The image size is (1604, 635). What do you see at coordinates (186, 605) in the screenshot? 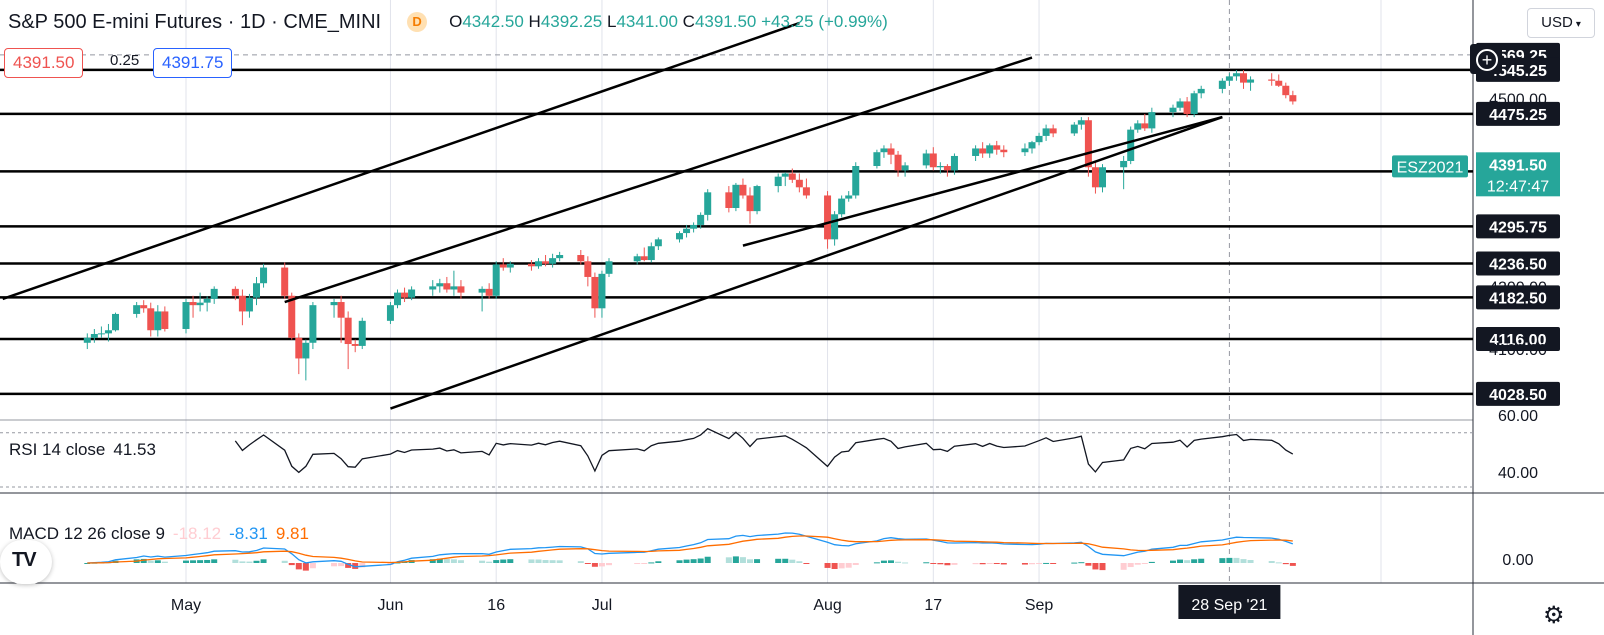
I see `time-axis-label: May` at bounding box center [186, 605].